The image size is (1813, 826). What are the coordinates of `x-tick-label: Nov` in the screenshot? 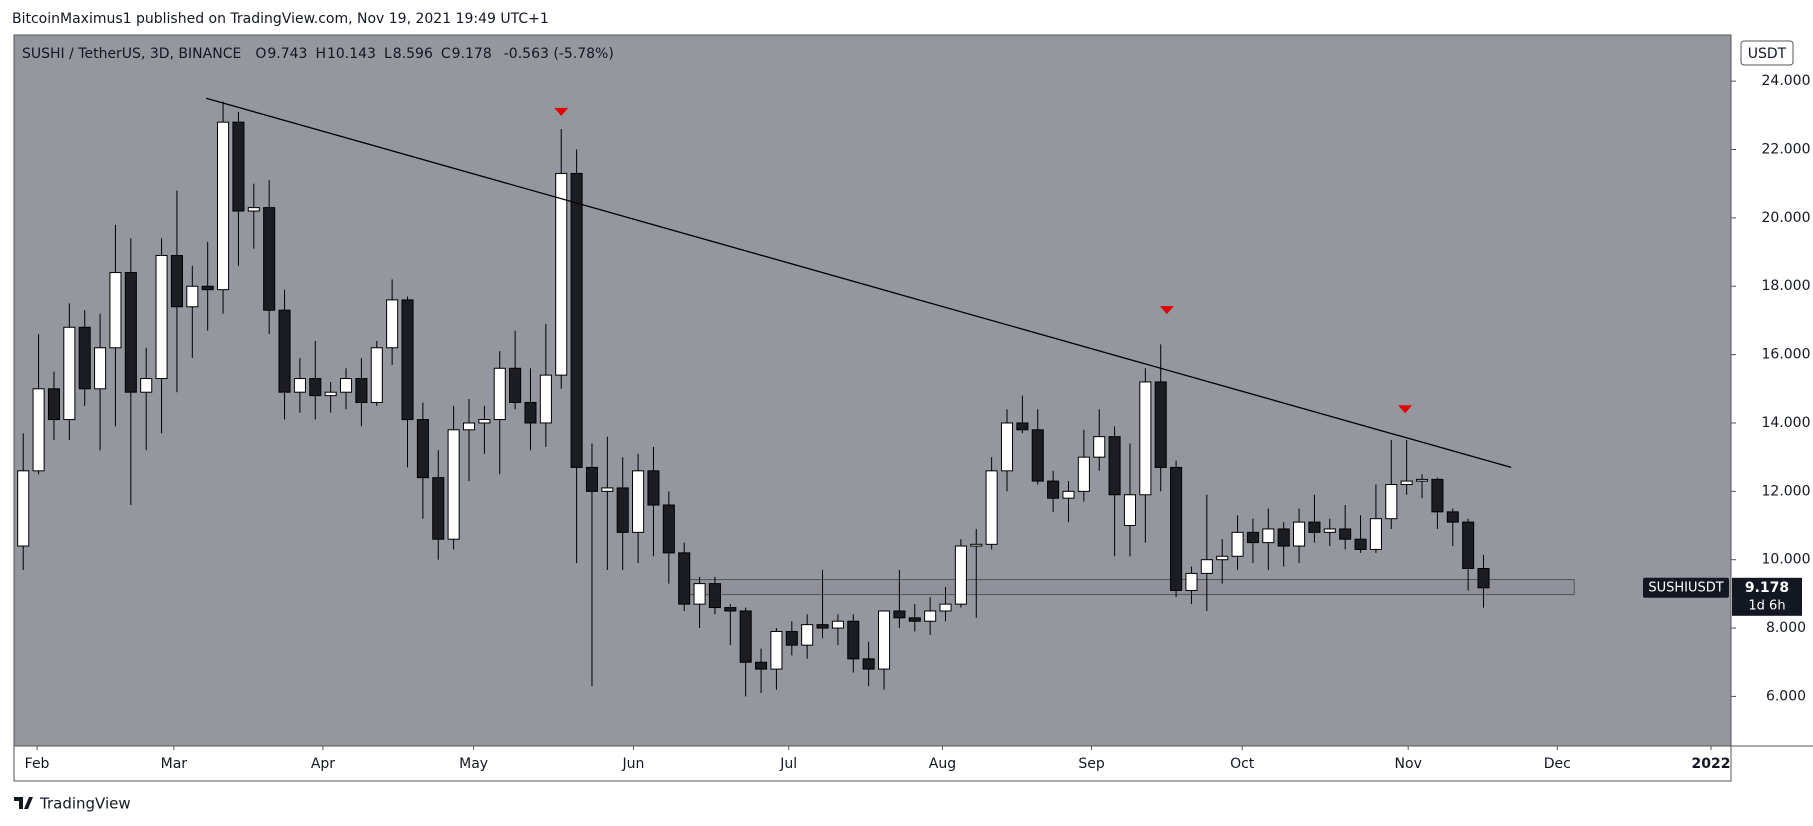 It's located at (1408, 764).